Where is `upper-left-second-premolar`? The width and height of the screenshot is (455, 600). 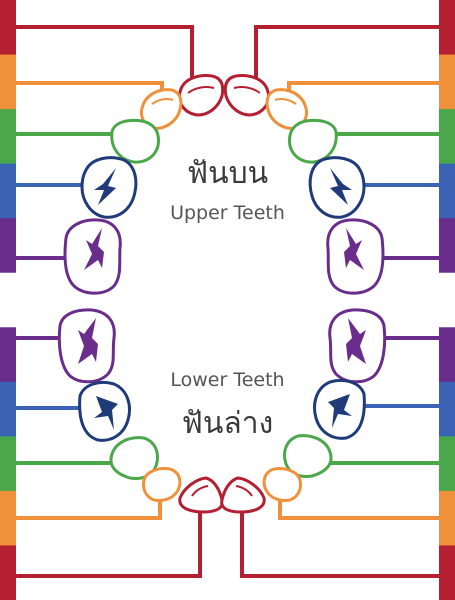
upper-left-second-premolar is located at coordinates (92, 256).